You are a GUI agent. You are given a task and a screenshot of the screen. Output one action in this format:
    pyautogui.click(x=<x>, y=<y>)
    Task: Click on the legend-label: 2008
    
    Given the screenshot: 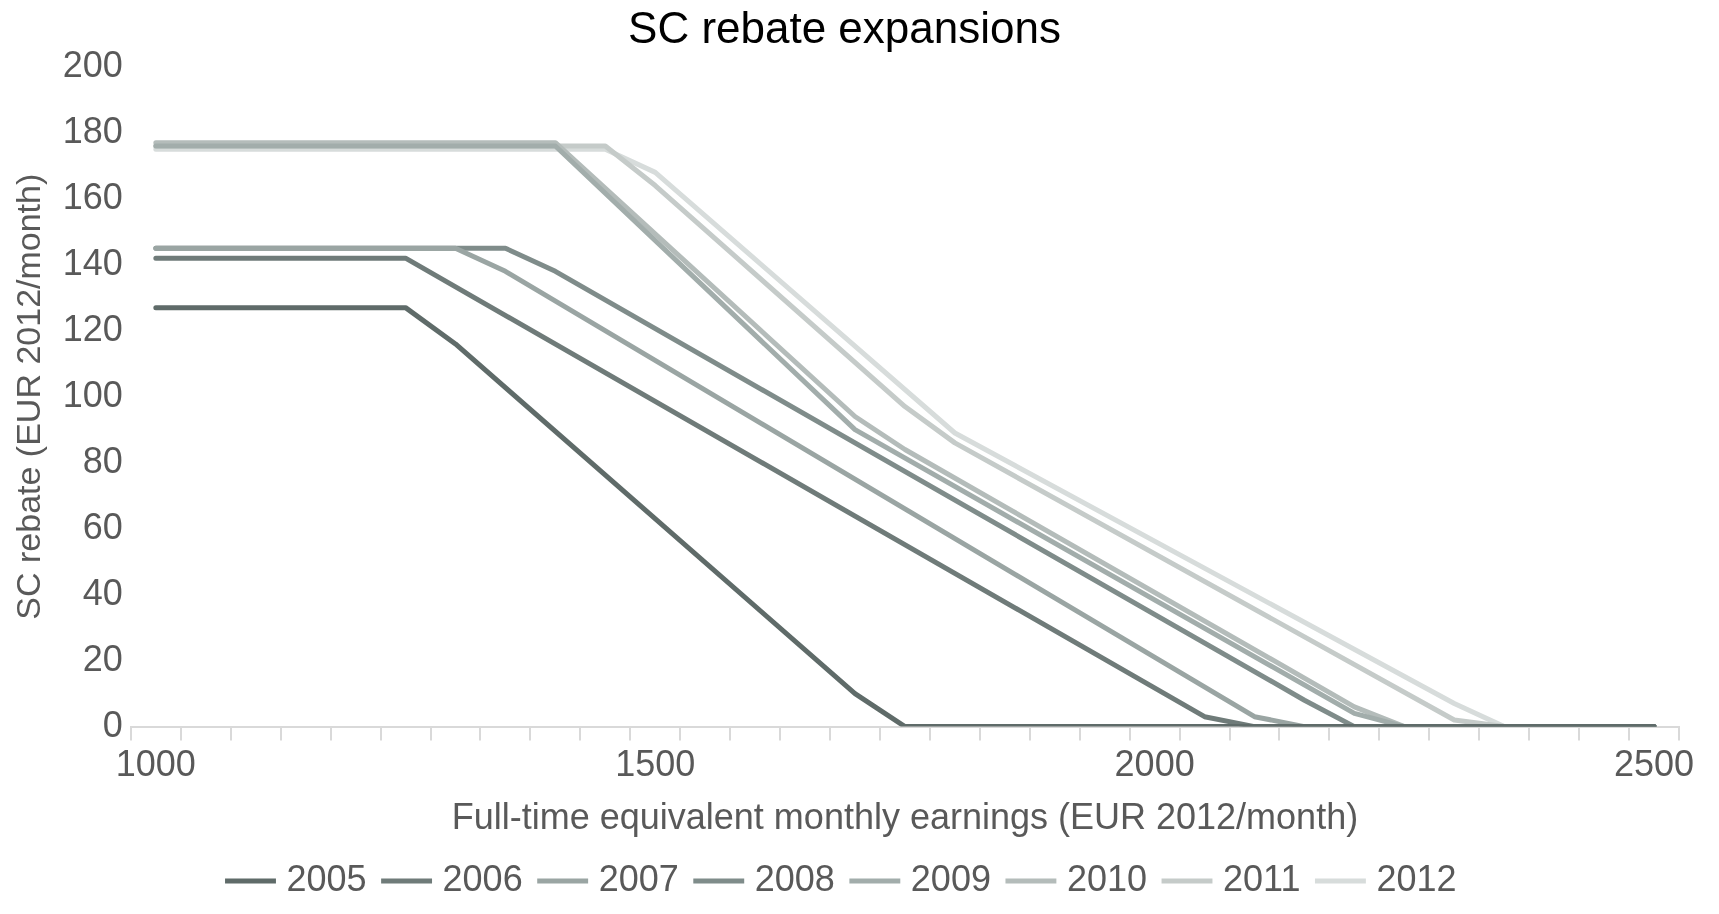 What is the action you would take?
    pyautogui.click(x=794, y=878)
    